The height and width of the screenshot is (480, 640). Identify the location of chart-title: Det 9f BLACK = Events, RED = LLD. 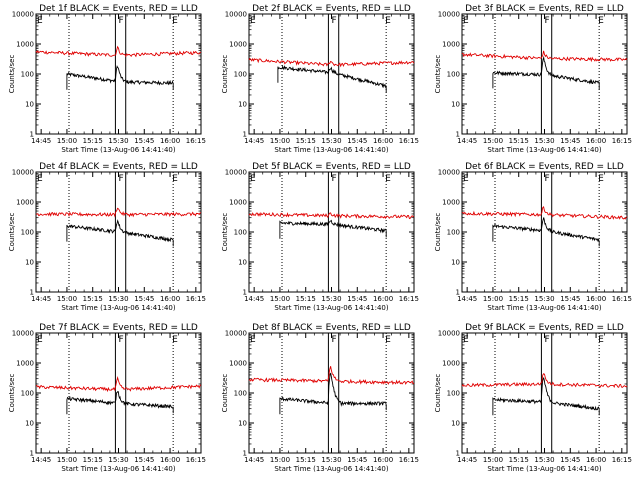
(544, 328).